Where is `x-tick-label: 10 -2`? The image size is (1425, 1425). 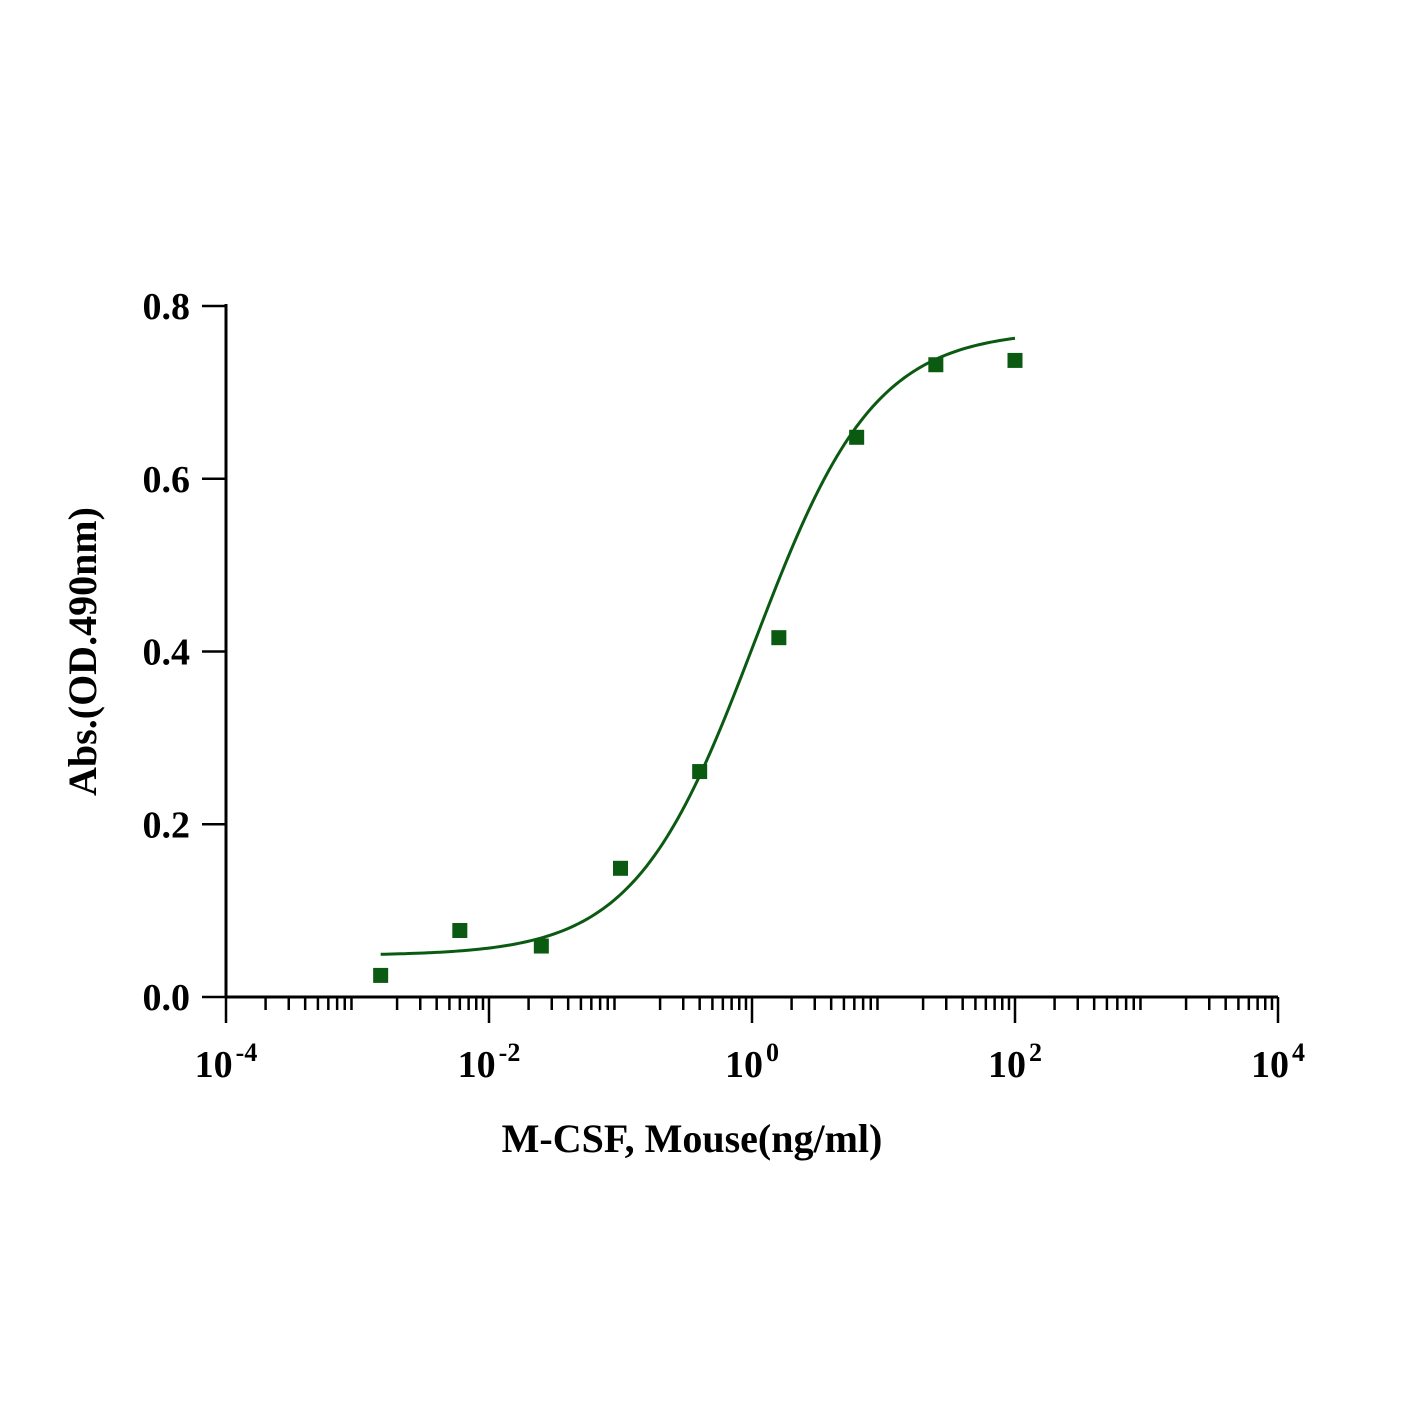 x-tick-label: 10 -2 is located at coordinates (489, 1062).